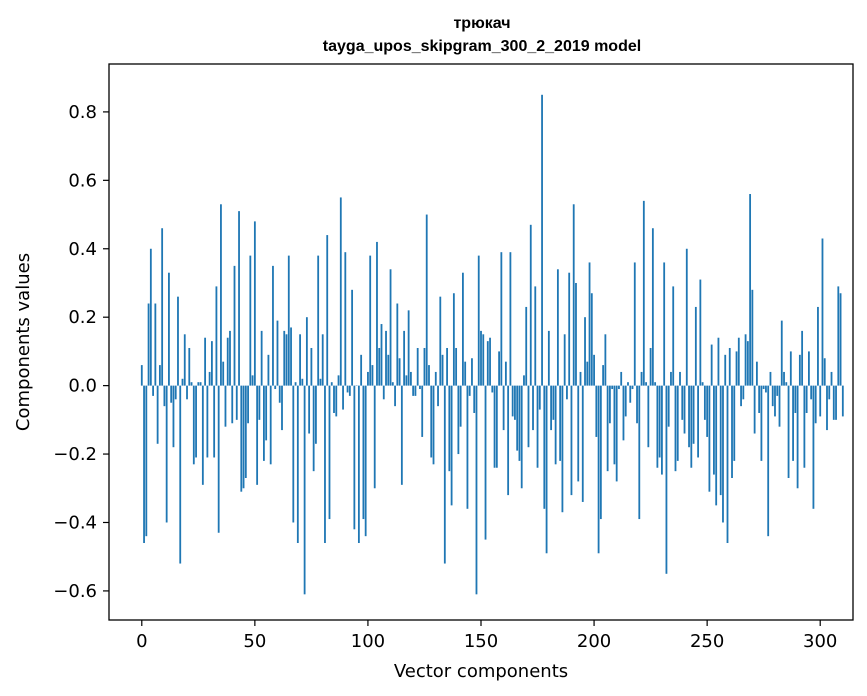 This screenshot has width=867, height=696. Describe the element at coordinates (82, 249) in the screenshot. I see `y-tick-label: 0.4` at that location.